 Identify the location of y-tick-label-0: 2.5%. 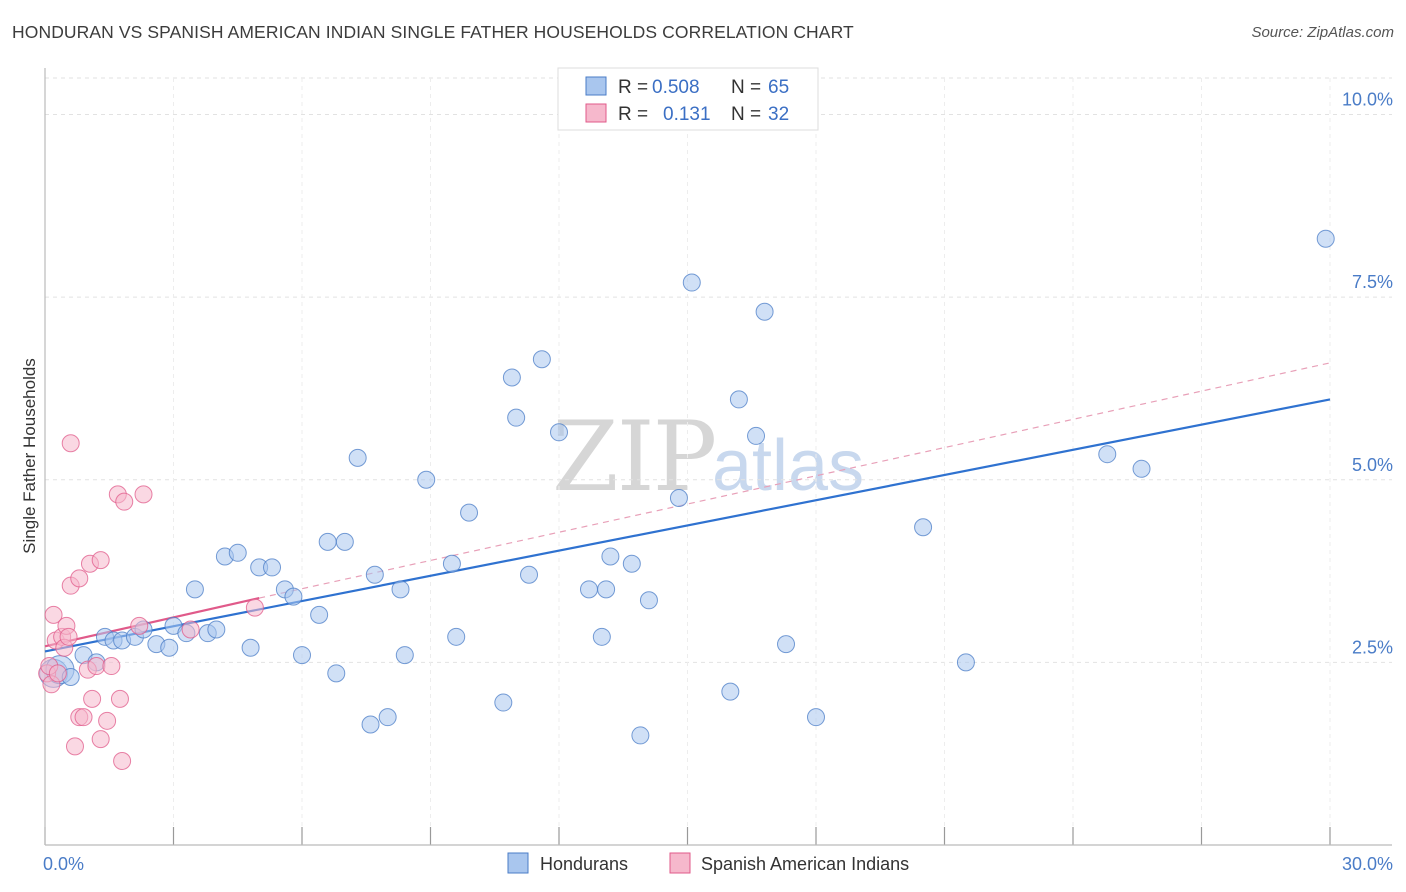
(1372, 647).